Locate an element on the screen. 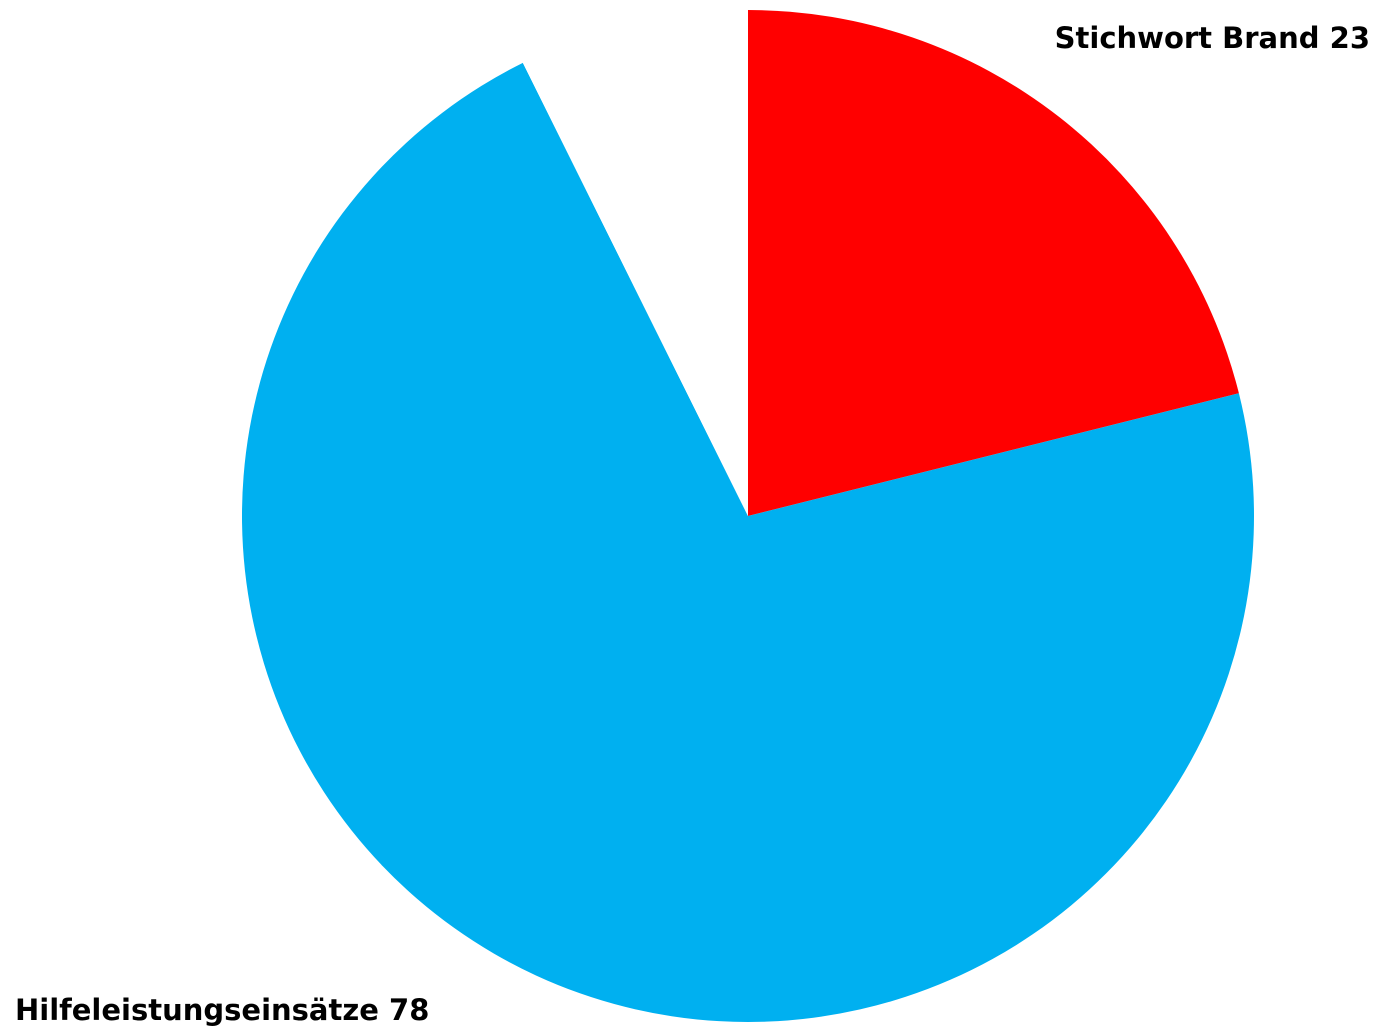 This screenshot has height=1032, width=1378. pie-slice is located at coordinates (635, 263).